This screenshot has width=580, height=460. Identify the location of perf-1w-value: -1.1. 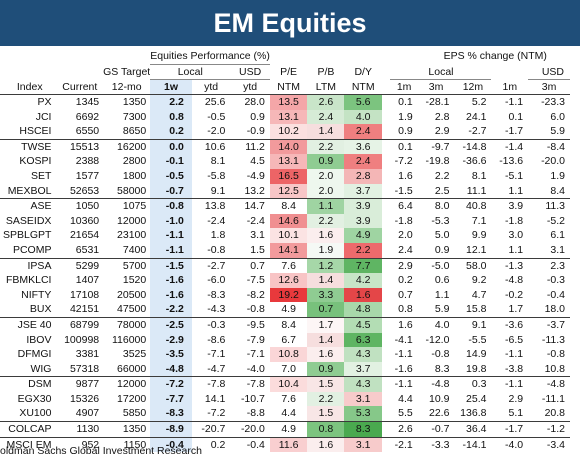
(171, 235).